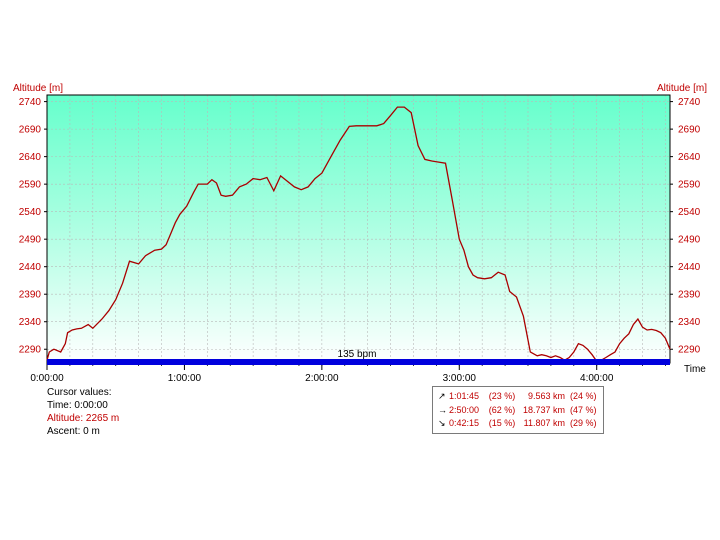 The image size is (720, 540). What do you see at coordinates (442, 423) in the screenshot?
I see `arrow-down-right-icon: ↘` at bounding box center [442, 423].